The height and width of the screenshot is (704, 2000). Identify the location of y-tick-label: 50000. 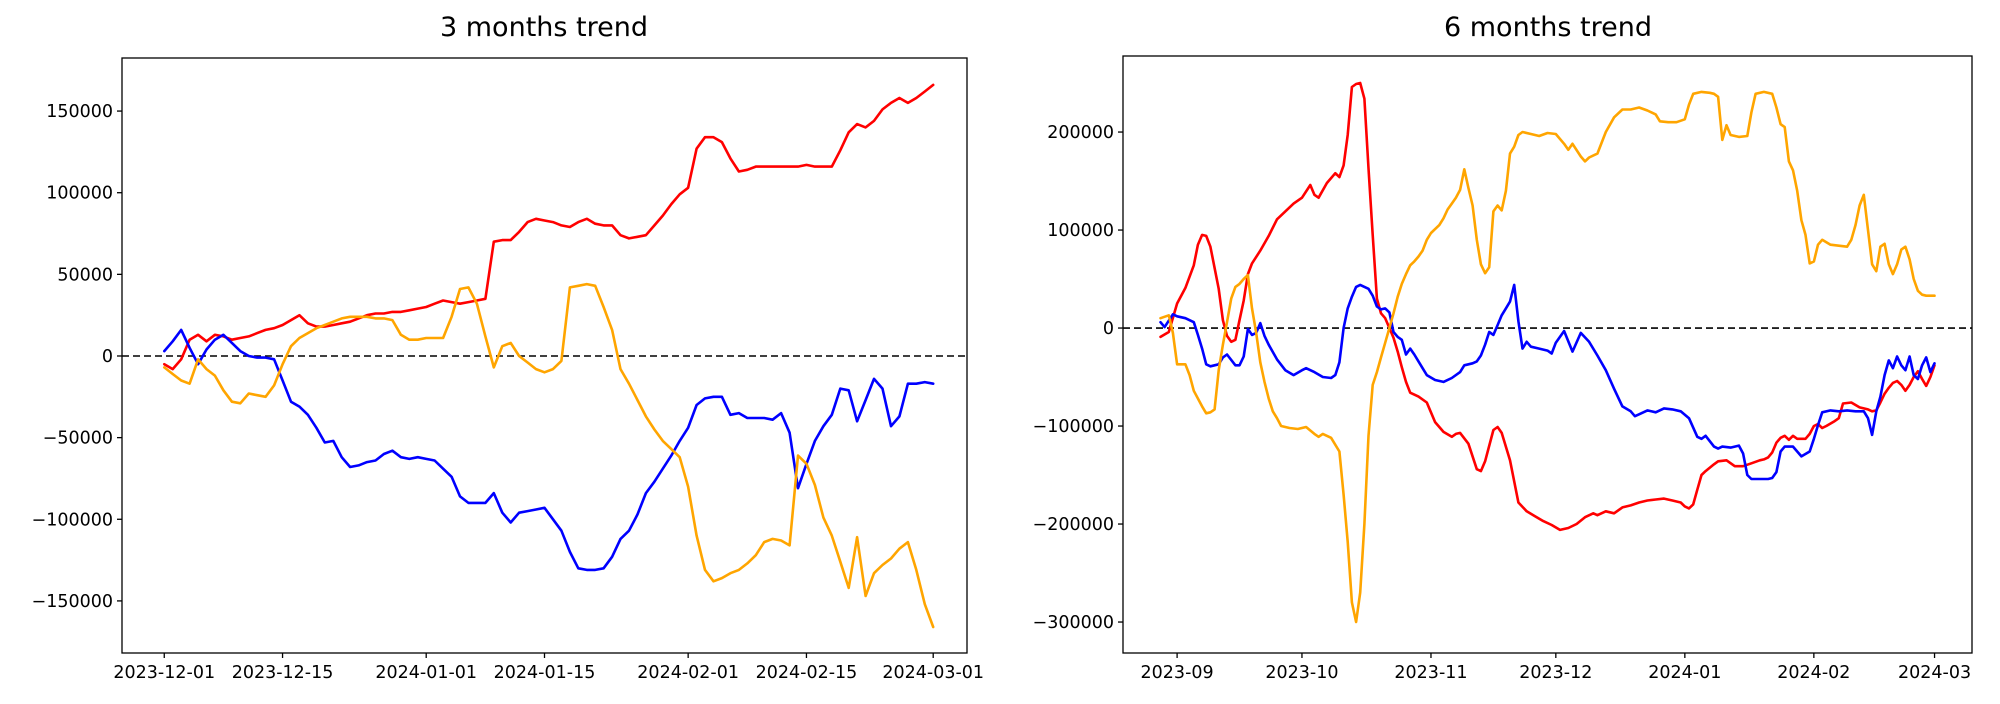
(85, 275).